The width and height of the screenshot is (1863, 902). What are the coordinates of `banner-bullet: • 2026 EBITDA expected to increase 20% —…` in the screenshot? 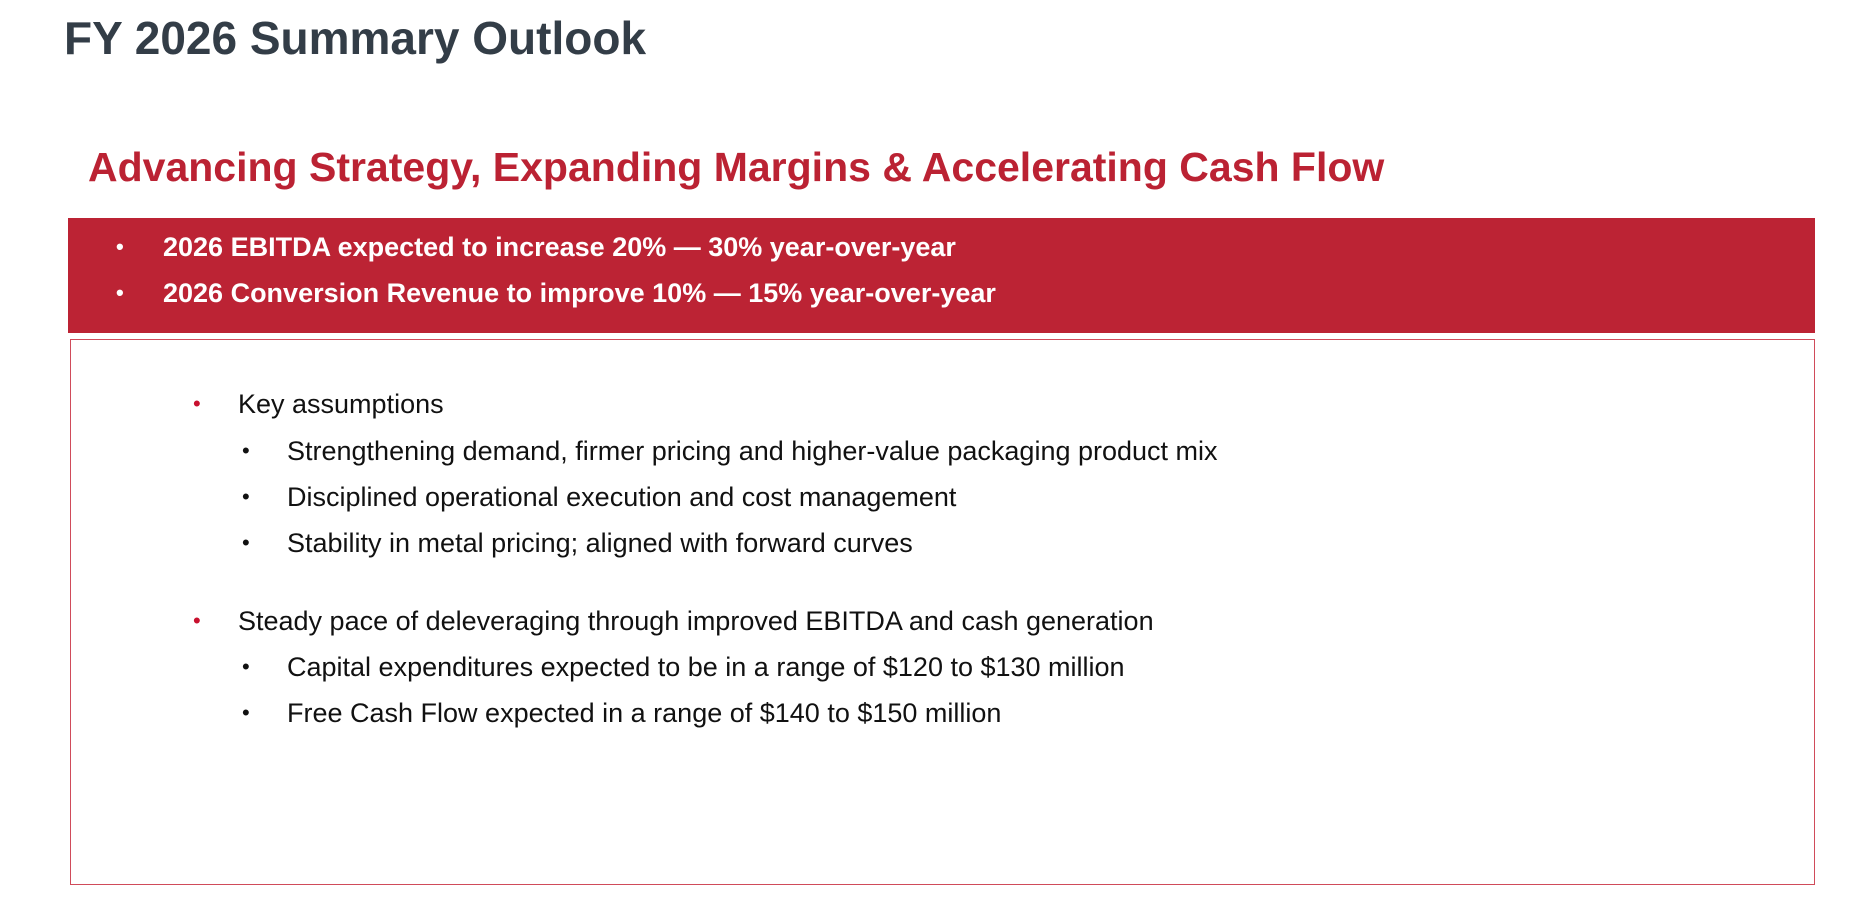 It's located at (941, 247).